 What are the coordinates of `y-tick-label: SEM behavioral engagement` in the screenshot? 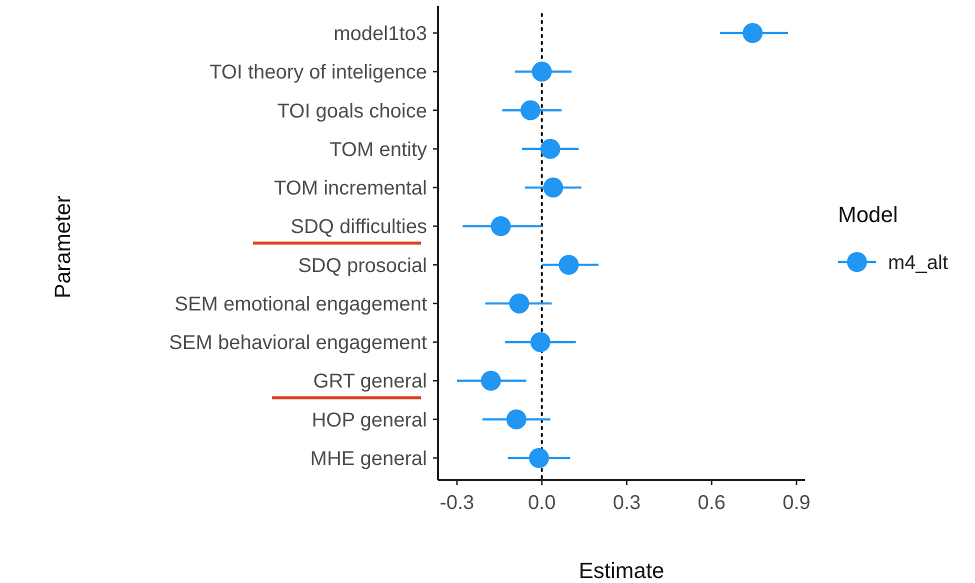 It's located at (298, 343).